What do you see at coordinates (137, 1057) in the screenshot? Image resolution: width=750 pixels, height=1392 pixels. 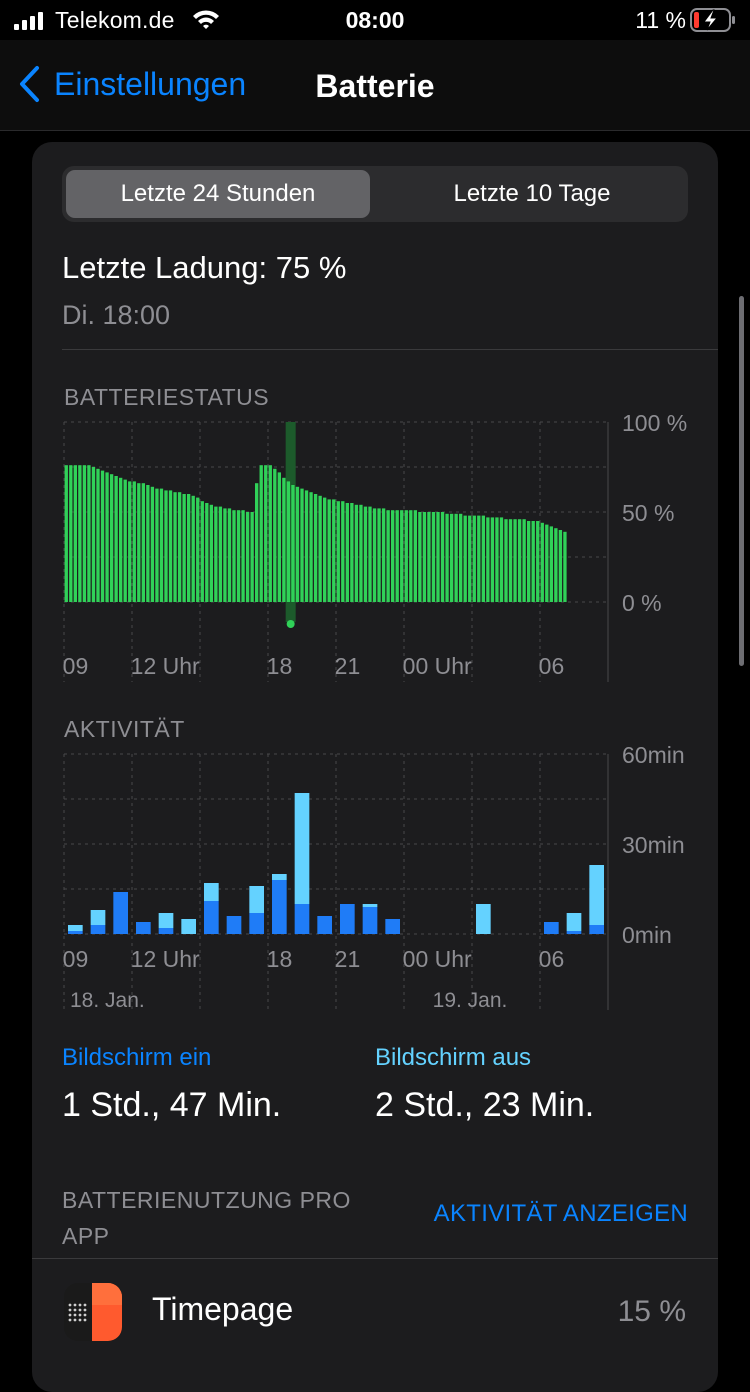 I see `screen-on-label: Bildschirm ein` at bounding box center [137, 1057].